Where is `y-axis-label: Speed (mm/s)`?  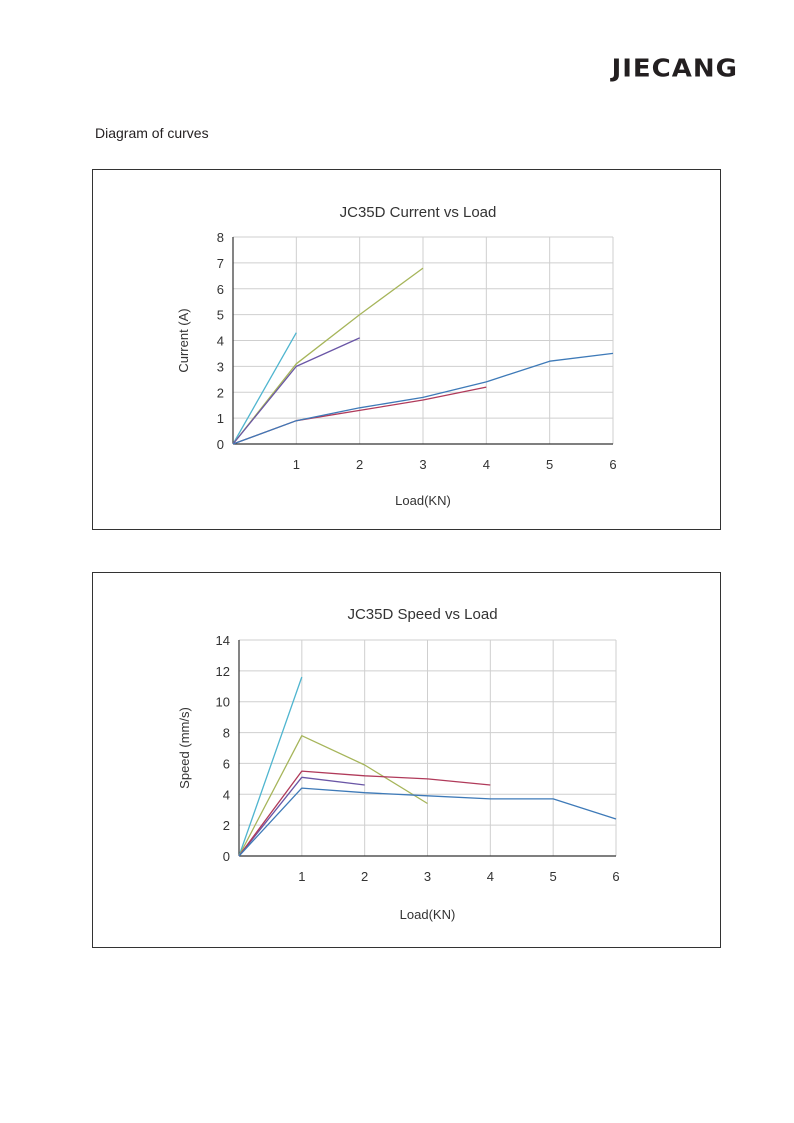
y-axis-label: Speed (mm/s) is located at coordinates (184, 748).